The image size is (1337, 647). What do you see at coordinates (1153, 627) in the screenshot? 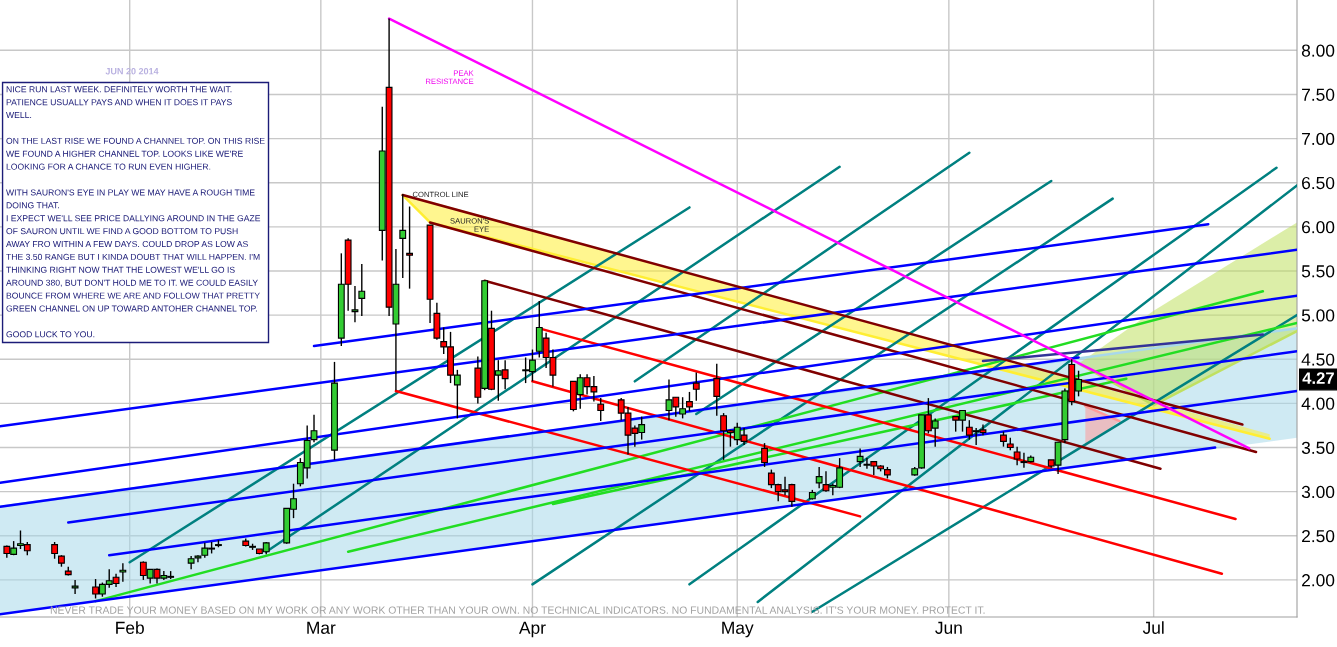
I see `x-tick-label: Jul` at bounding box center [1153, 627].